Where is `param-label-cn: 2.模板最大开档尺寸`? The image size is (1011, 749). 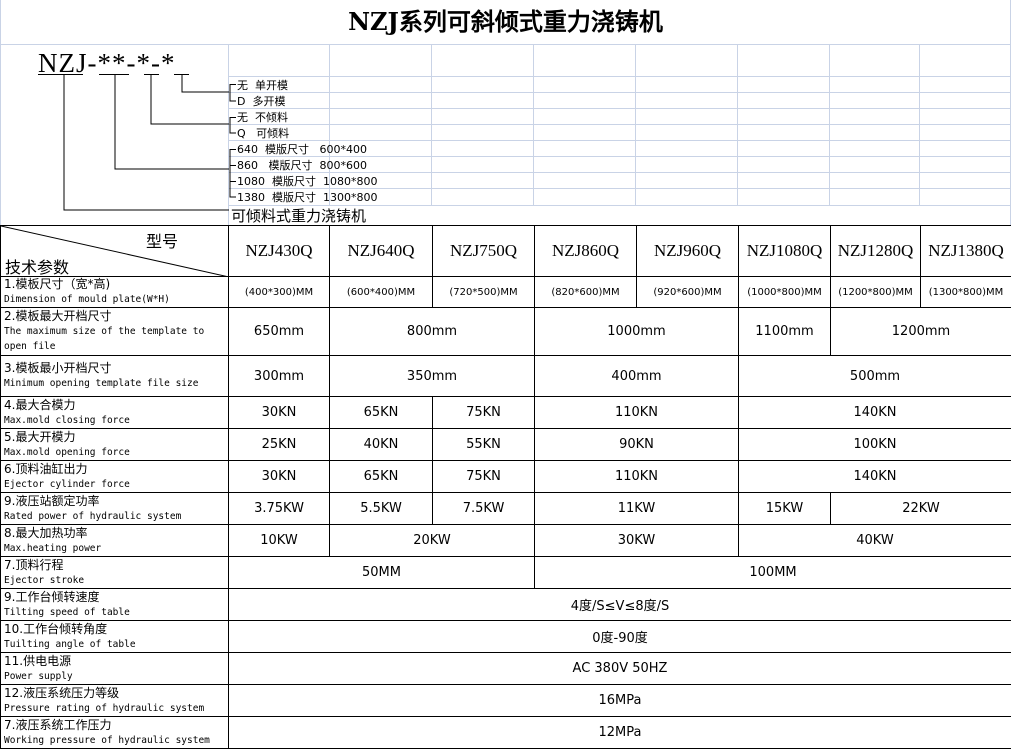 param-label-cn: 2.模板最大开档尺寸 is located at coordinates (116, 316).